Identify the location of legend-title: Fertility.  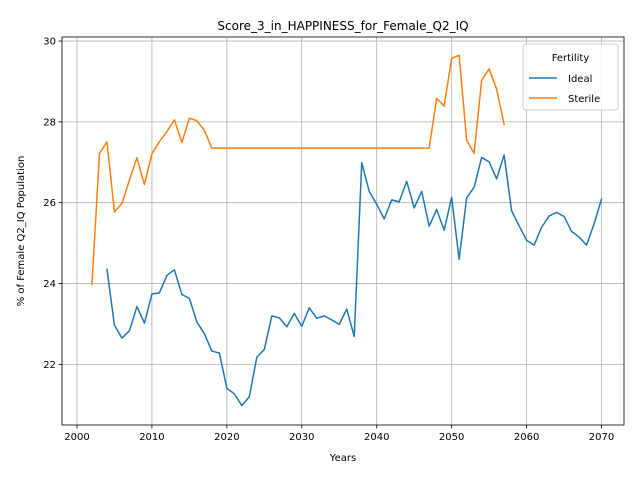
(571, 58).